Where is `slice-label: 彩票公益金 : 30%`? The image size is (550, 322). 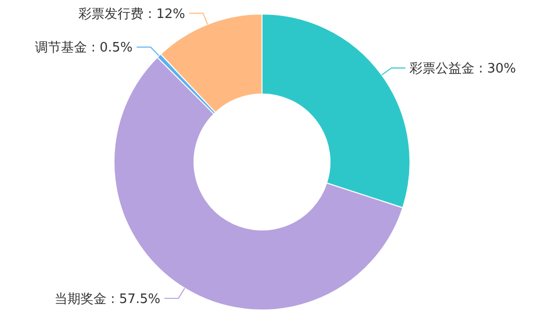 slice-label: 彩票公益金 : 30% is located at coordinates (462, 69).